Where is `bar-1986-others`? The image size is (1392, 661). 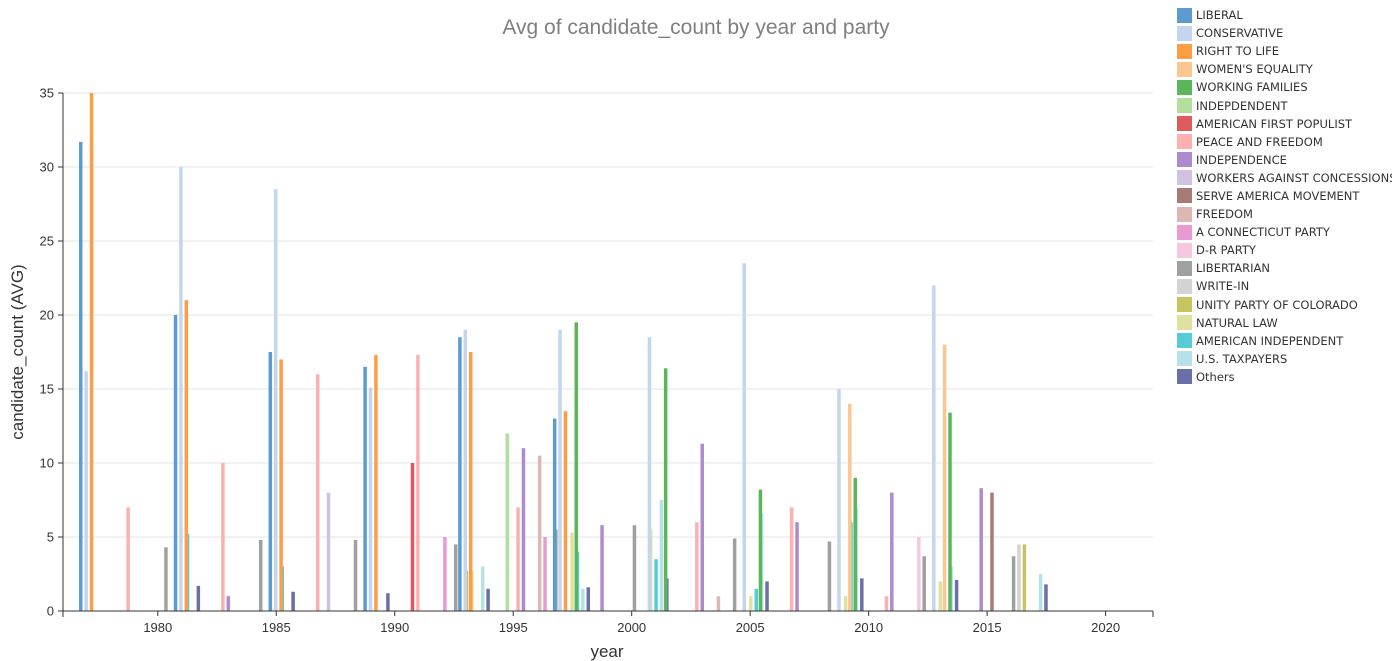
bar-1986-others is located at coordinates (388, 602).